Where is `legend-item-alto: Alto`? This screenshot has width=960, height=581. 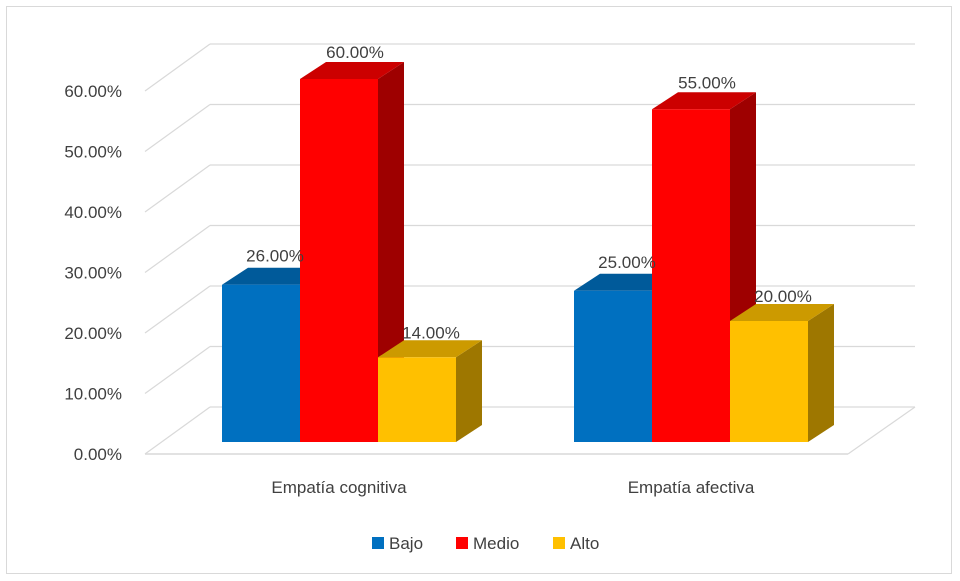 legend-item-alto: Alto is located at coordinates (576, 543).